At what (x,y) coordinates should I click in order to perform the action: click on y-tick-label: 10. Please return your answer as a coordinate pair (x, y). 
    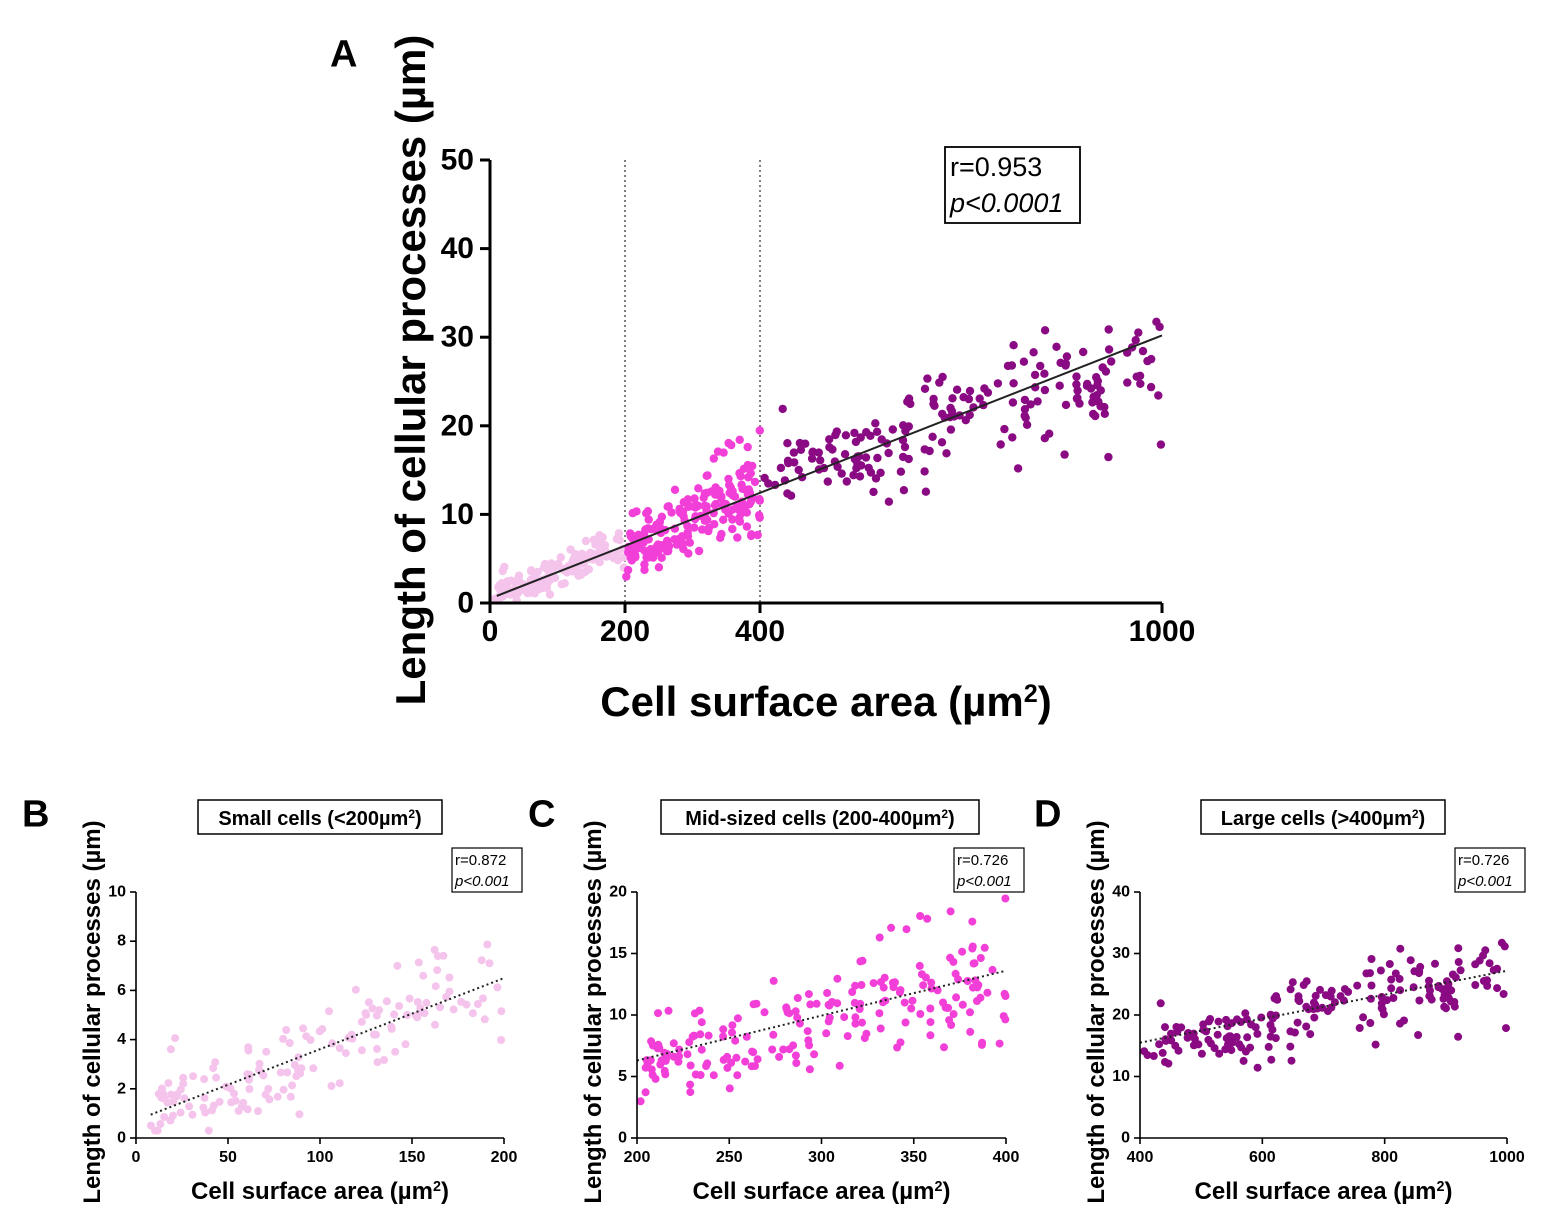
    Looking at the image, I should click on (457, 514).